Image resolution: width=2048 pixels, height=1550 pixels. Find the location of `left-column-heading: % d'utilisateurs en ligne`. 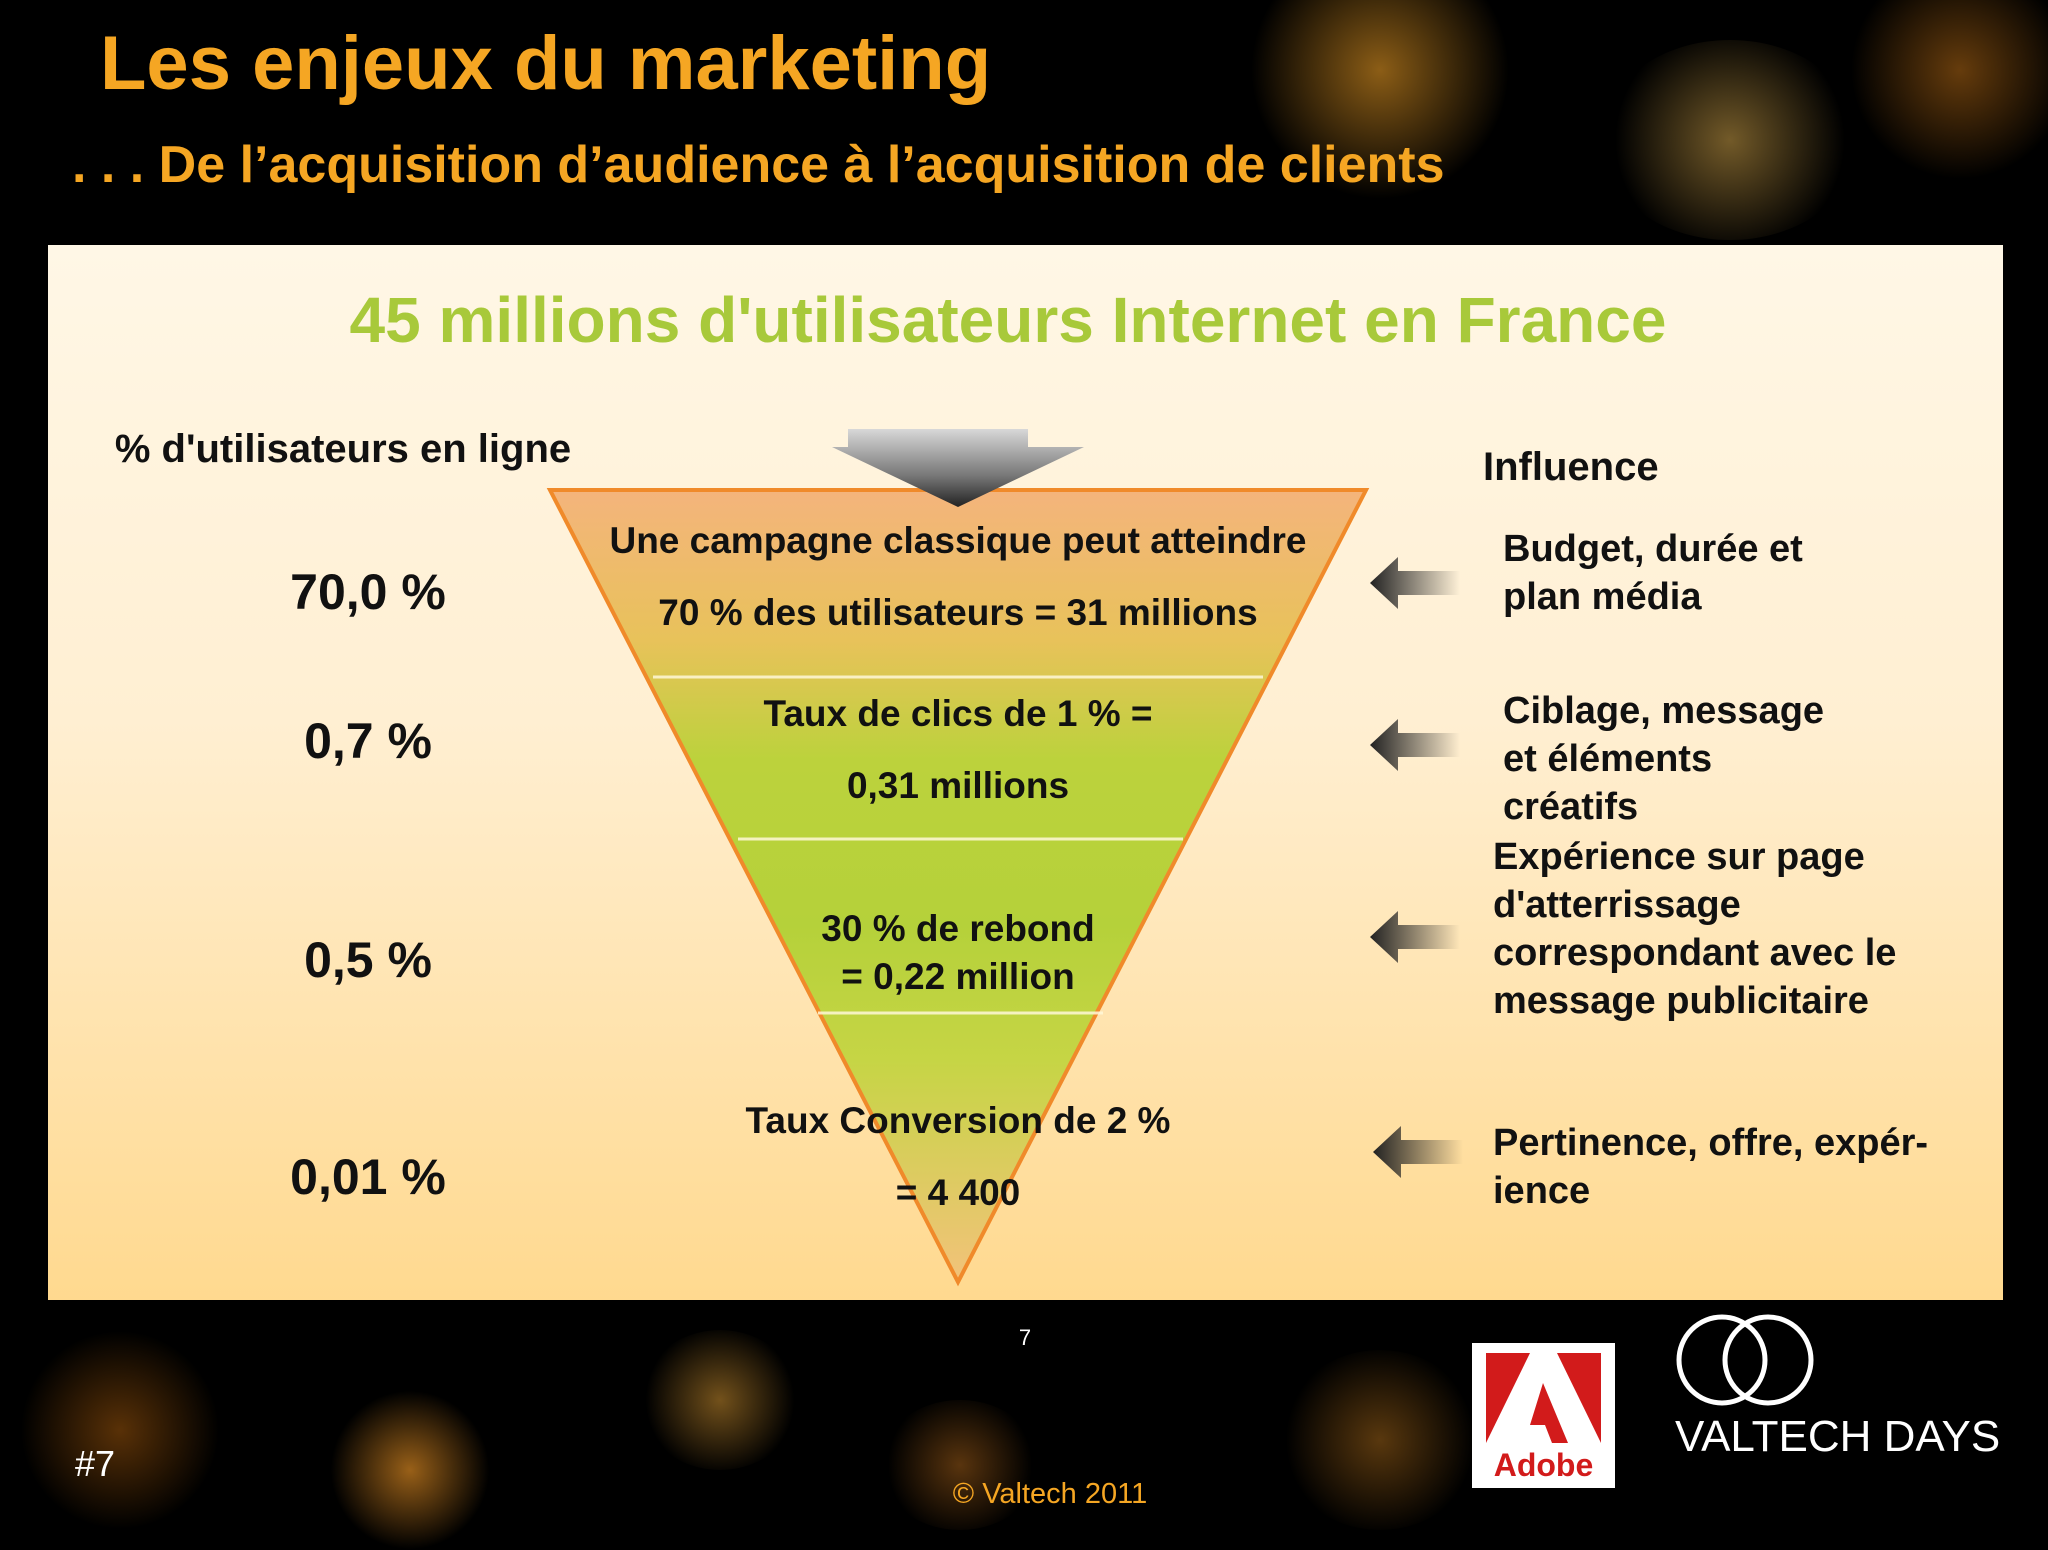

left-column-heading: % d'utilisateurs en ligne is located at coordinates (343, 449).